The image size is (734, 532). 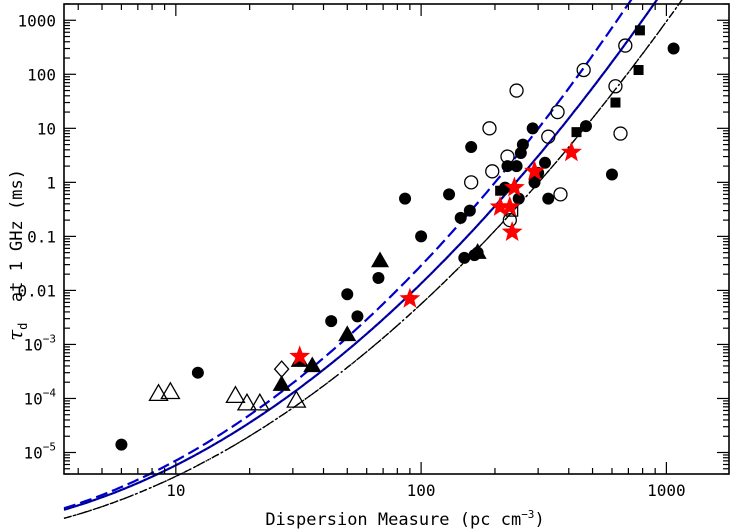 I want to click on y-tick-label: 10⁻³, so click(x=39, y=343).